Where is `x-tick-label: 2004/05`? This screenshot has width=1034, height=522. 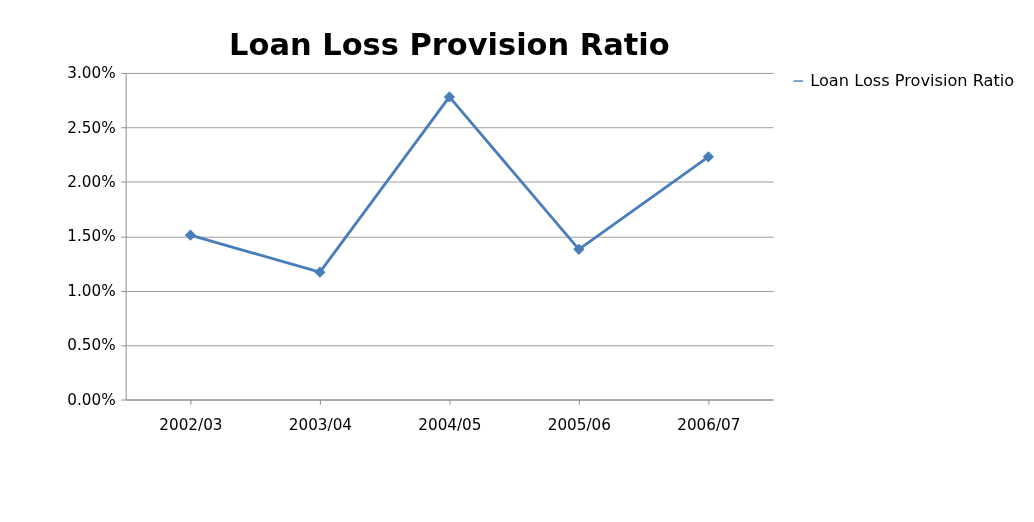 x-tick-label: 2004/05 is located at coordinates (450, 425).